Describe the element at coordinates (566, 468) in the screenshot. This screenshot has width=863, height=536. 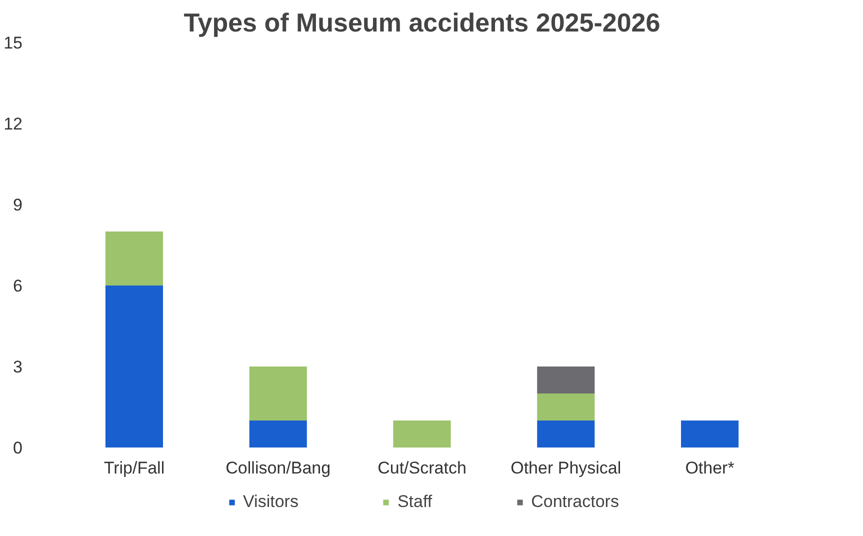
I see `x-tick-label: Other Physical` at that location.